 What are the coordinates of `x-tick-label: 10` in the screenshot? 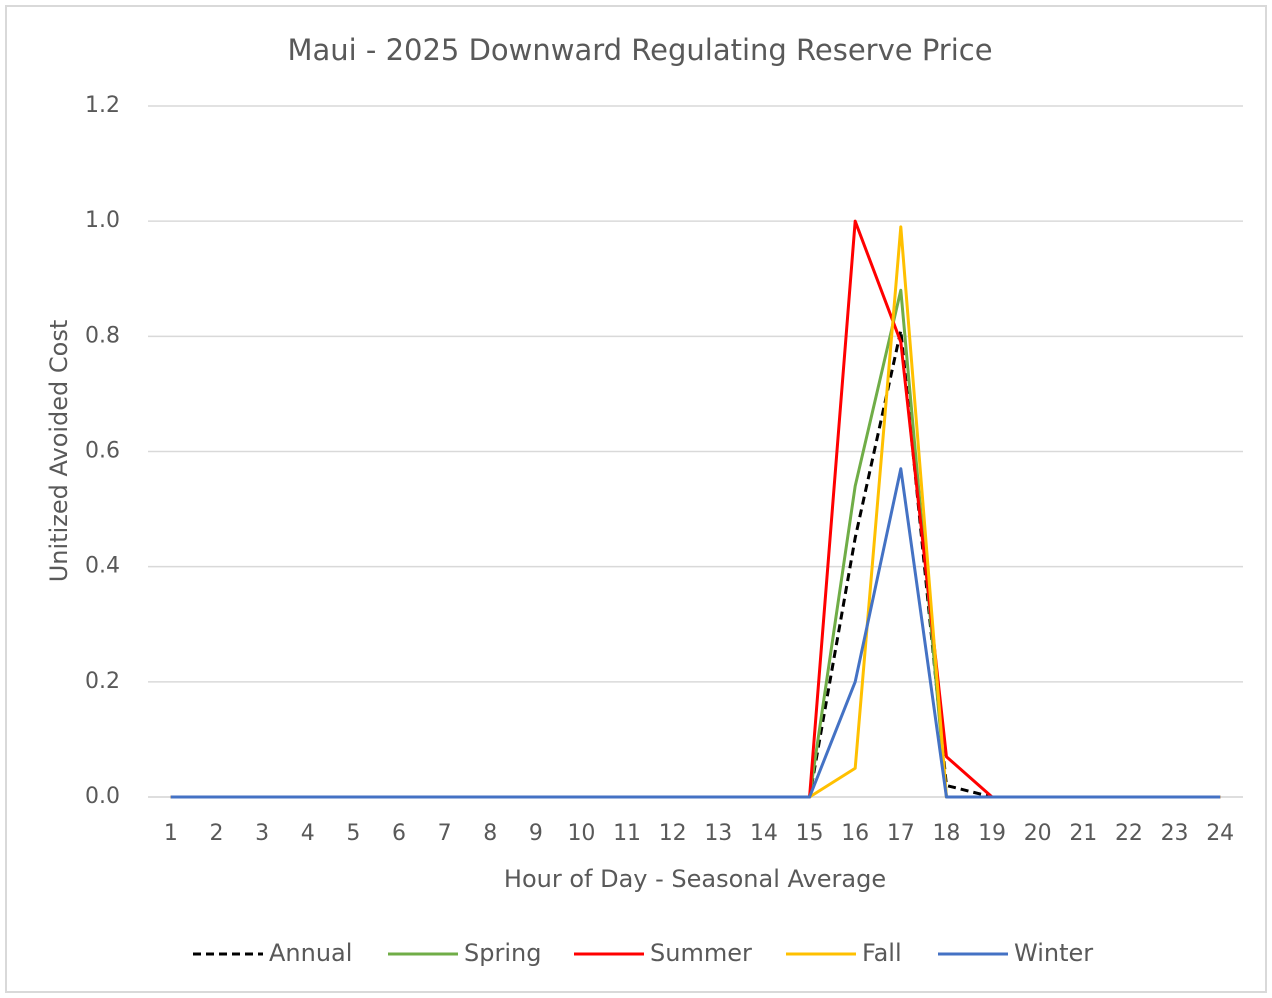 It's located at (581, 833).